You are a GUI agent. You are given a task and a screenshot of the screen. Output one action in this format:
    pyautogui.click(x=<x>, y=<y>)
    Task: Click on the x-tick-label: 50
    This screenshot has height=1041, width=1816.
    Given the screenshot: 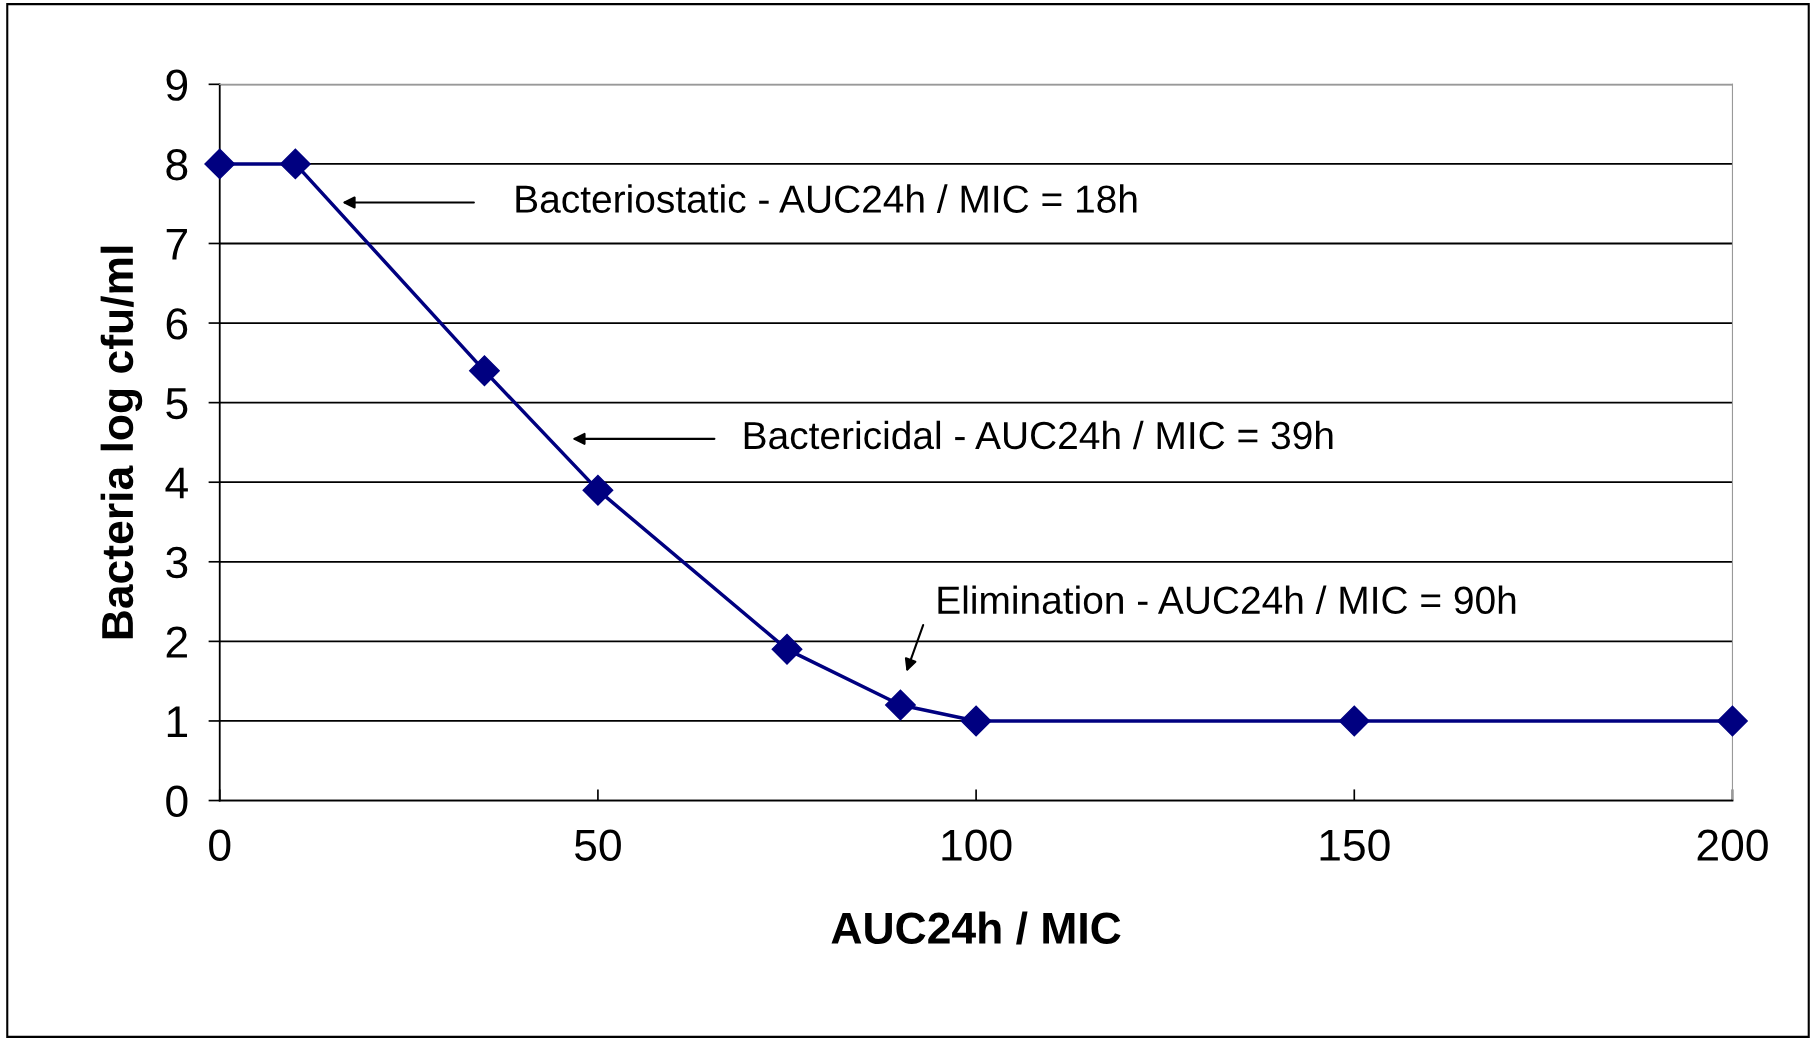 What is the action you would take?
    pyautogui.click(x=597, y=845)
    